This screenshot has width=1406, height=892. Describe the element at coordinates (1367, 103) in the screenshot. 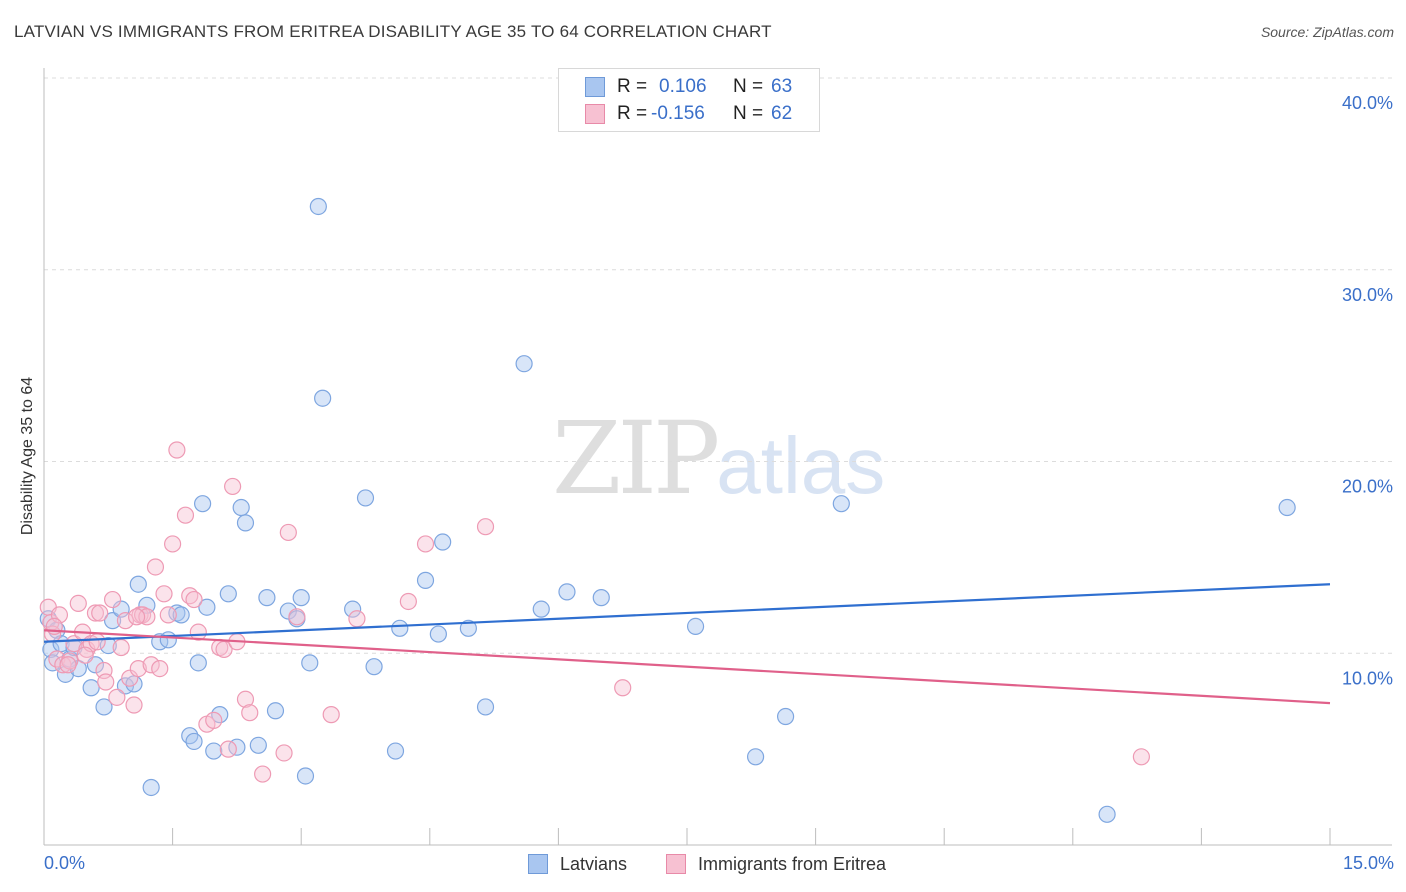

I see `y-tick-label: 40.0%` at that location.